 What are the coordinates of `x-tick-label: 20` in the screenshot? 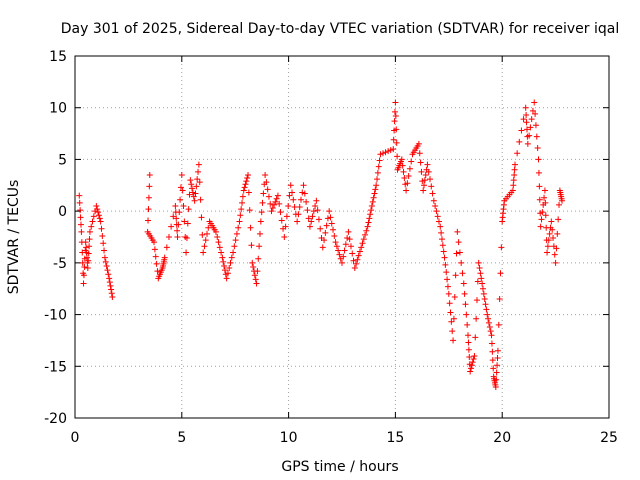 It's located at (502, 438).